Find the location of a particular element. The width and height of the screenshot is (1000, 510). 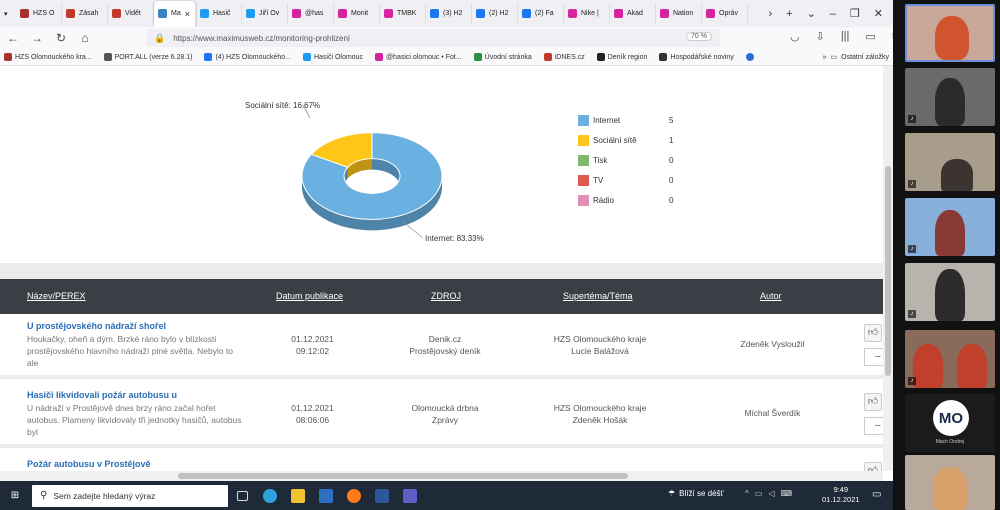

reload-icon: ↻ is located at coordinates (61, 38).